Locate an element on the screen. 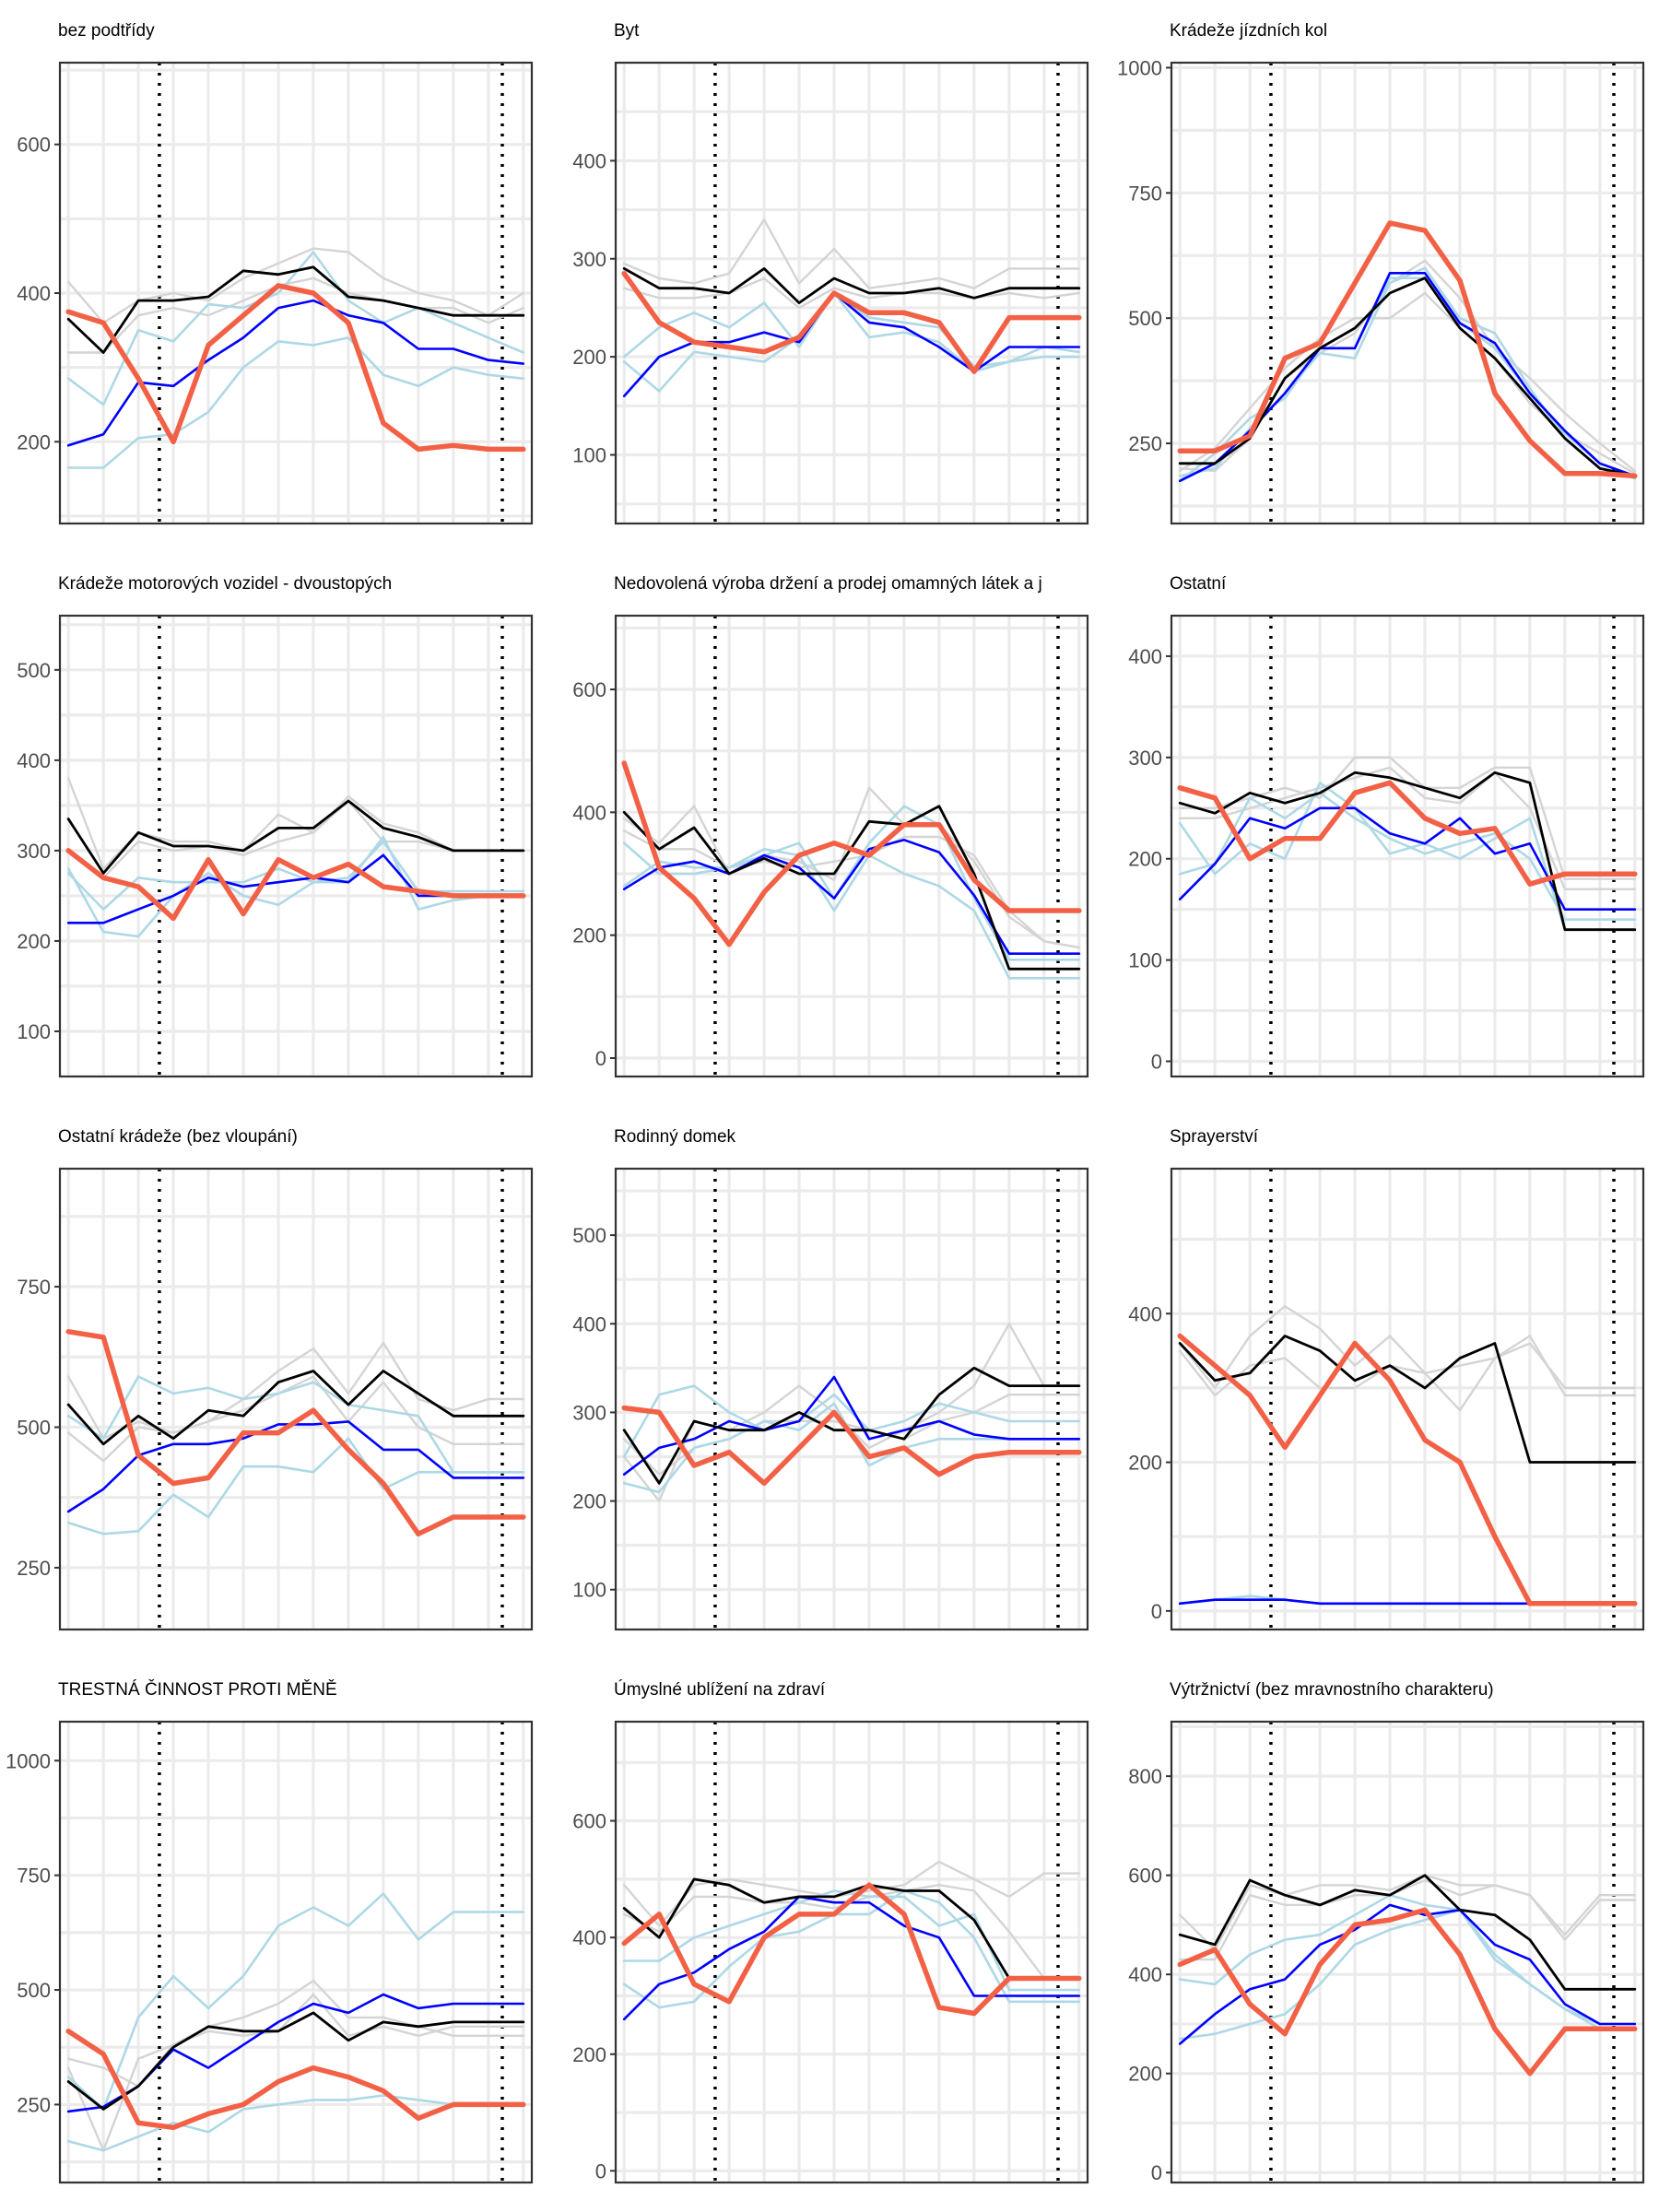 Image resolution: width=1659 pixels, height=2212 pixels. panel-10: TRESTNÁ ČINNOST PROTI MĚNĚ 250 500 750 1000 is located at coordinates (270, 1931).